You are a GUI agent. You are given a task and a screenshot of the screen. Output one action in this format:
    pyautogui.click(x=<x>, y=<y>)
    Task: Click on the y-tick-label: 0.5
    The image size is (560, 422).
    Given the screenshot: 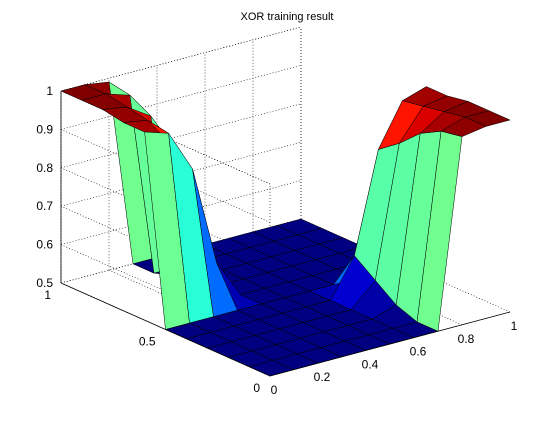 What is the action you would take?
    pyautogui.click(x=147, y=342)
    